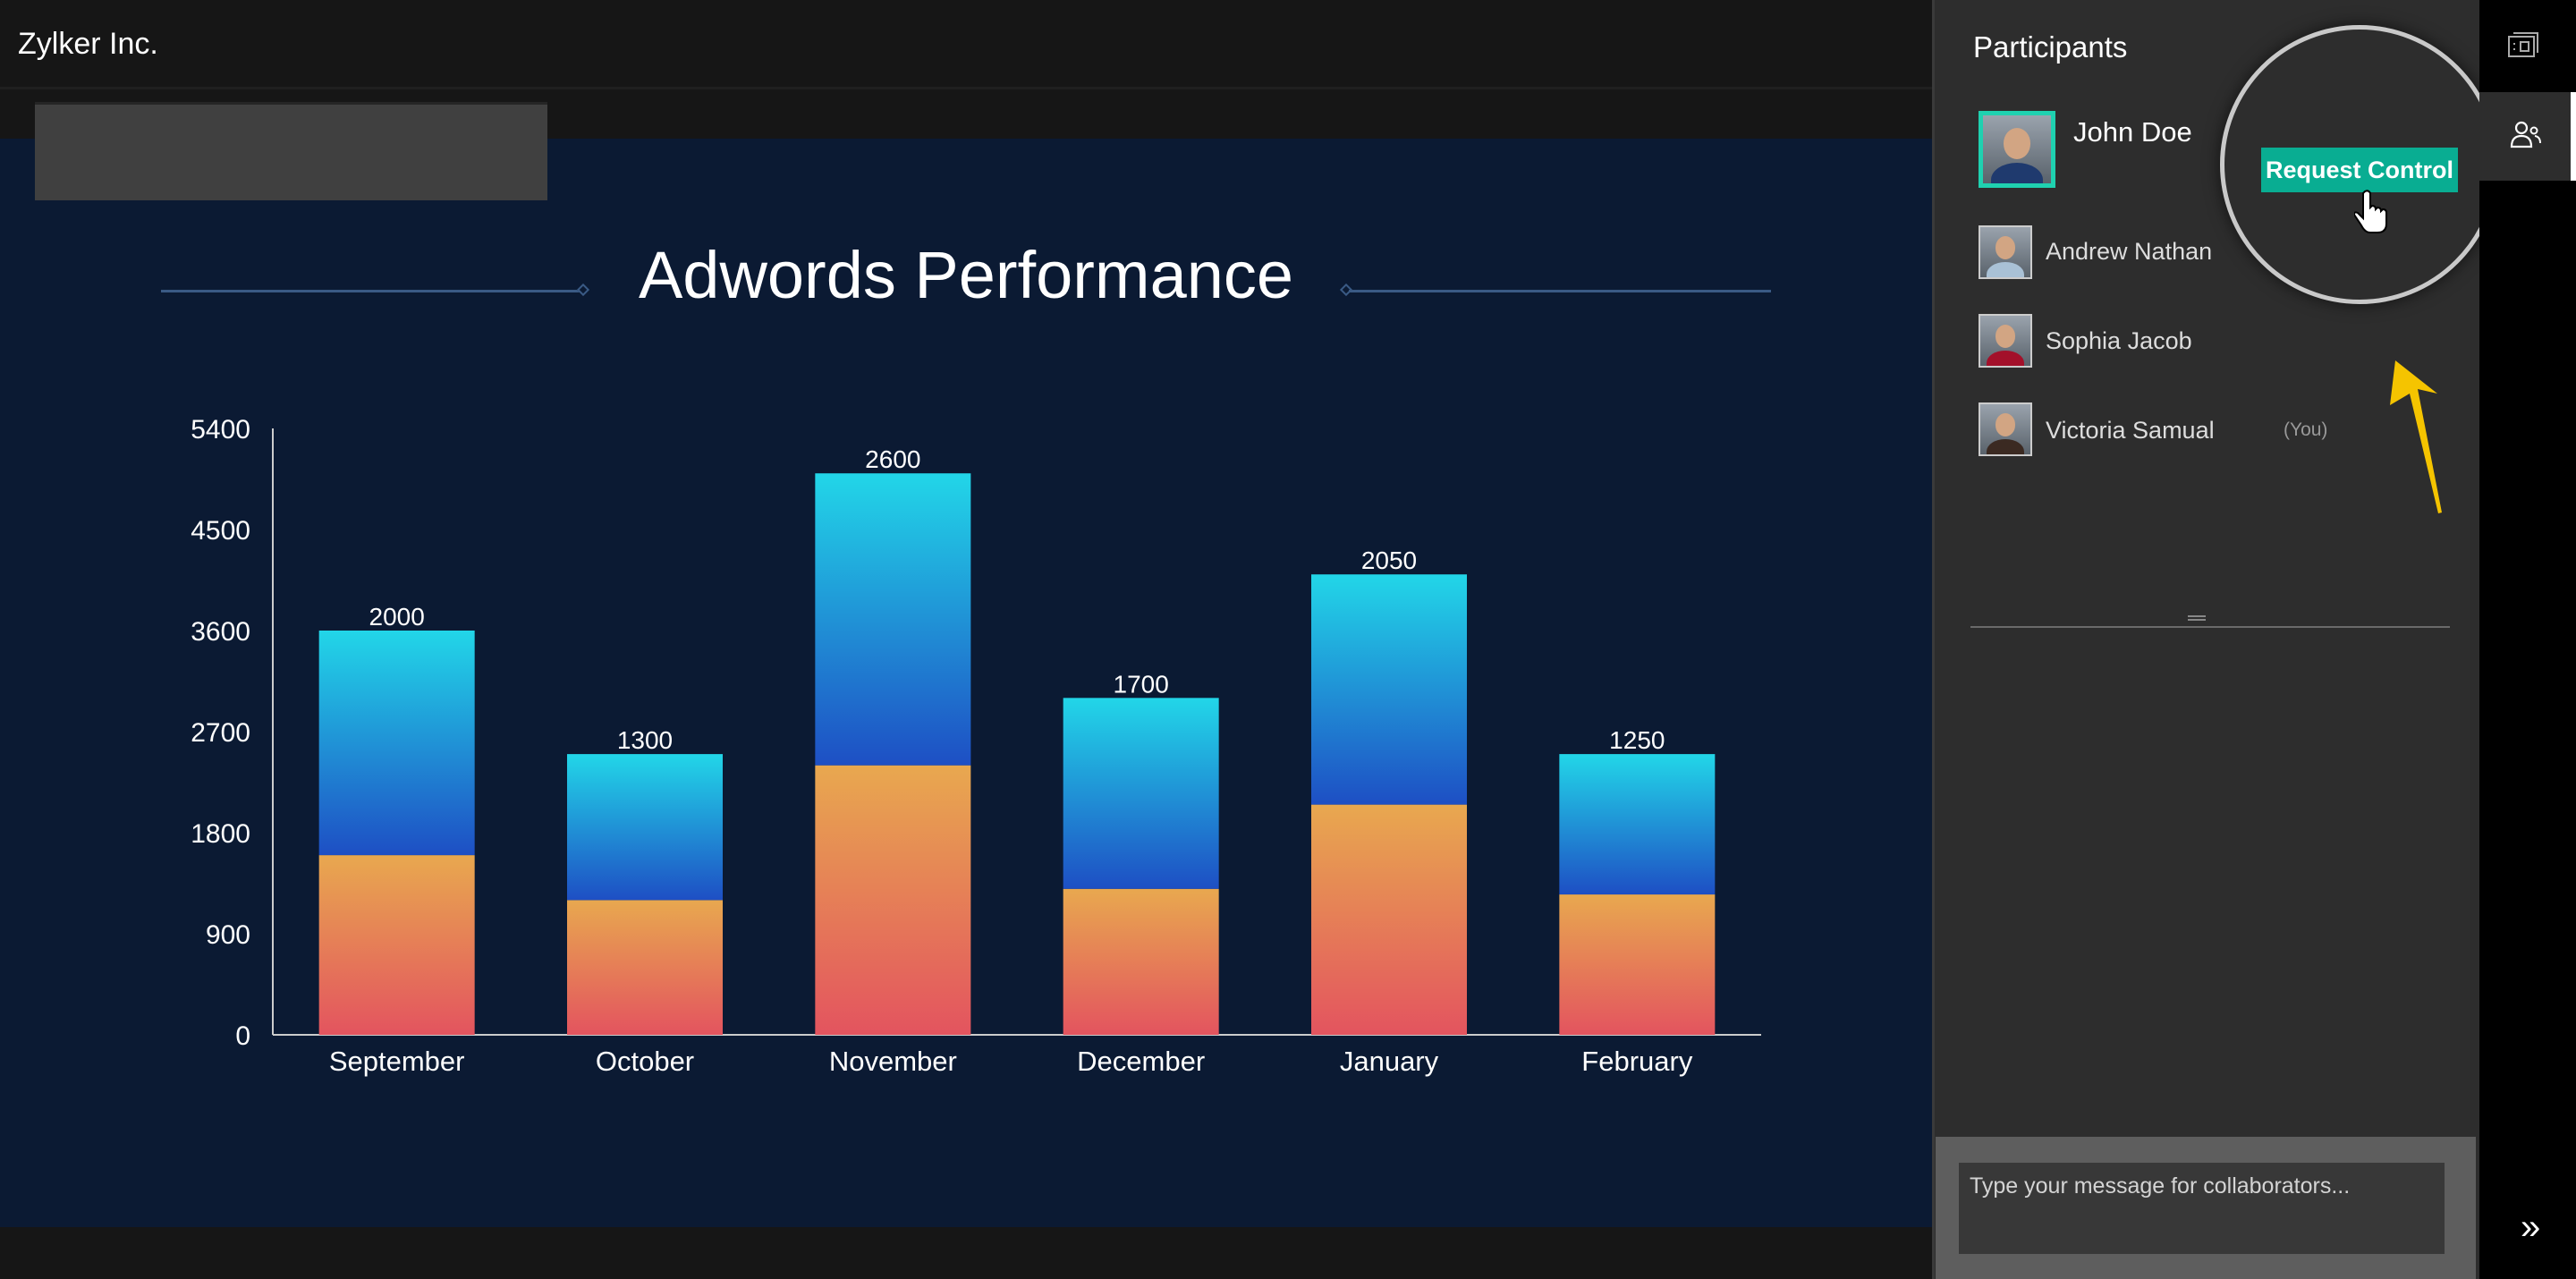 The image size is (2576, 1279). What do you see at coordinates (2119, 341) in the screenshot?
I see `participant-name: Sophia Jacob` at bounding box center [2119, 341].